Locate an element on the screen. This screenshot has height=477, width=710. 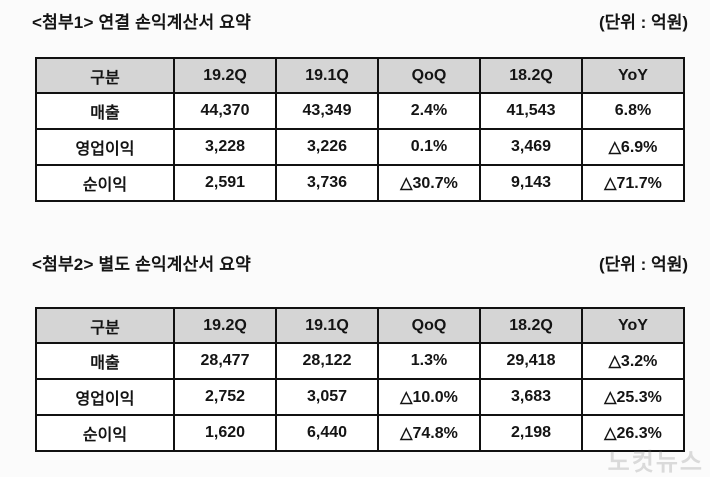
cell-value: 3,736 is located at coordinates (327, 183).